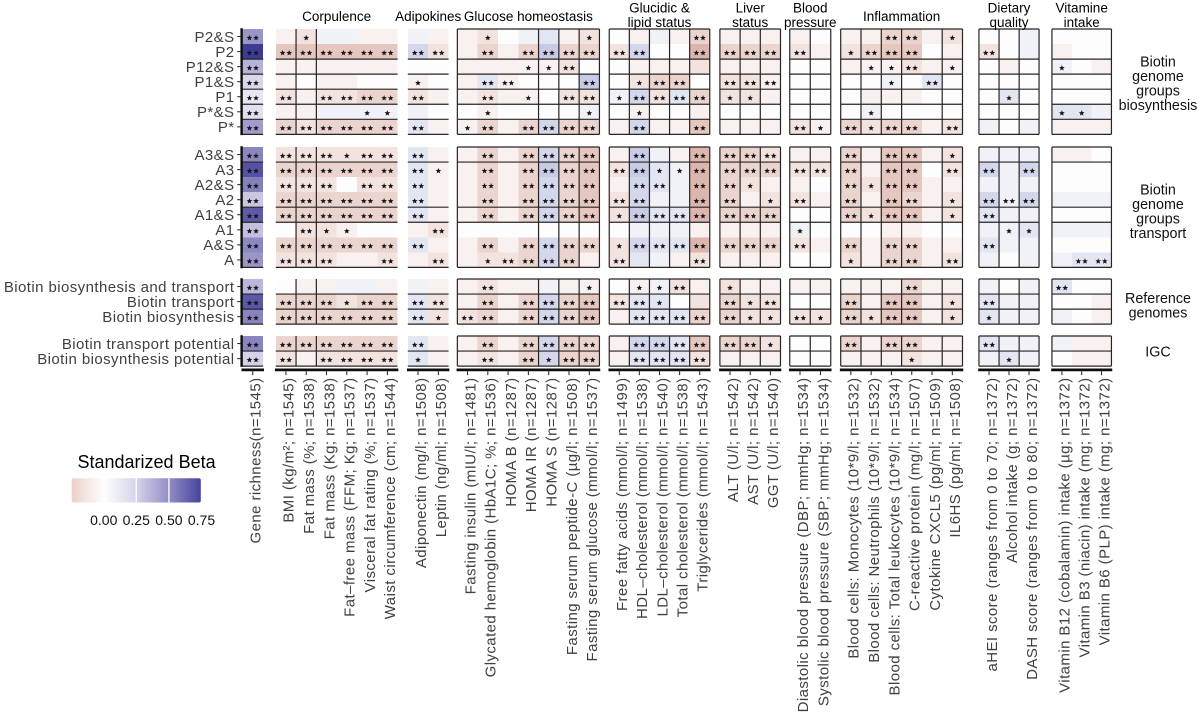 The height and width of the screenshot is (718, 1200). I want to click on svg-text:HDL–cholesterol (mmol/l; n=153: HDL–cholesterol (mmol/l; n=1538), so click(642, 498).